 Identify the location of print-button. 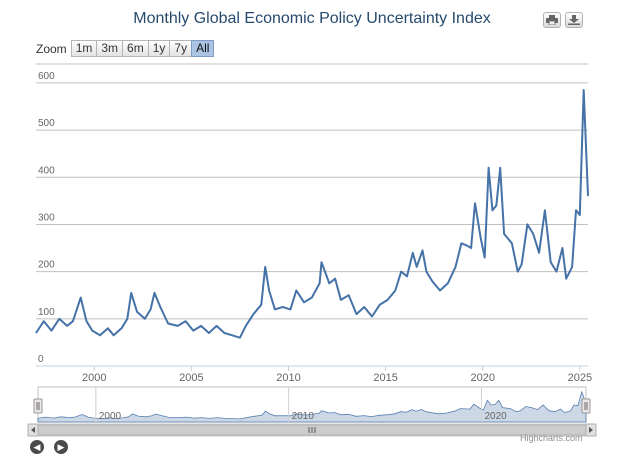
(552, 20).